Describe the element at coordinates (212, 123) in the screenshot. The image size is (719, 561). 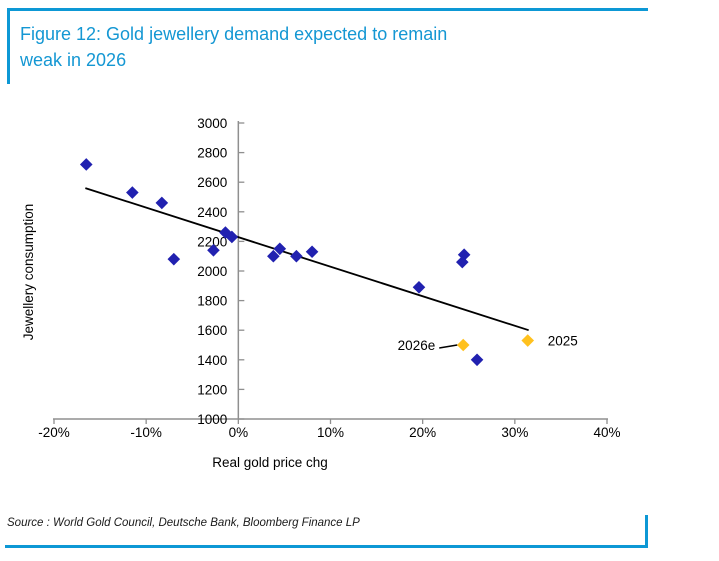
I see `y-tick-label: 3000` at that location.